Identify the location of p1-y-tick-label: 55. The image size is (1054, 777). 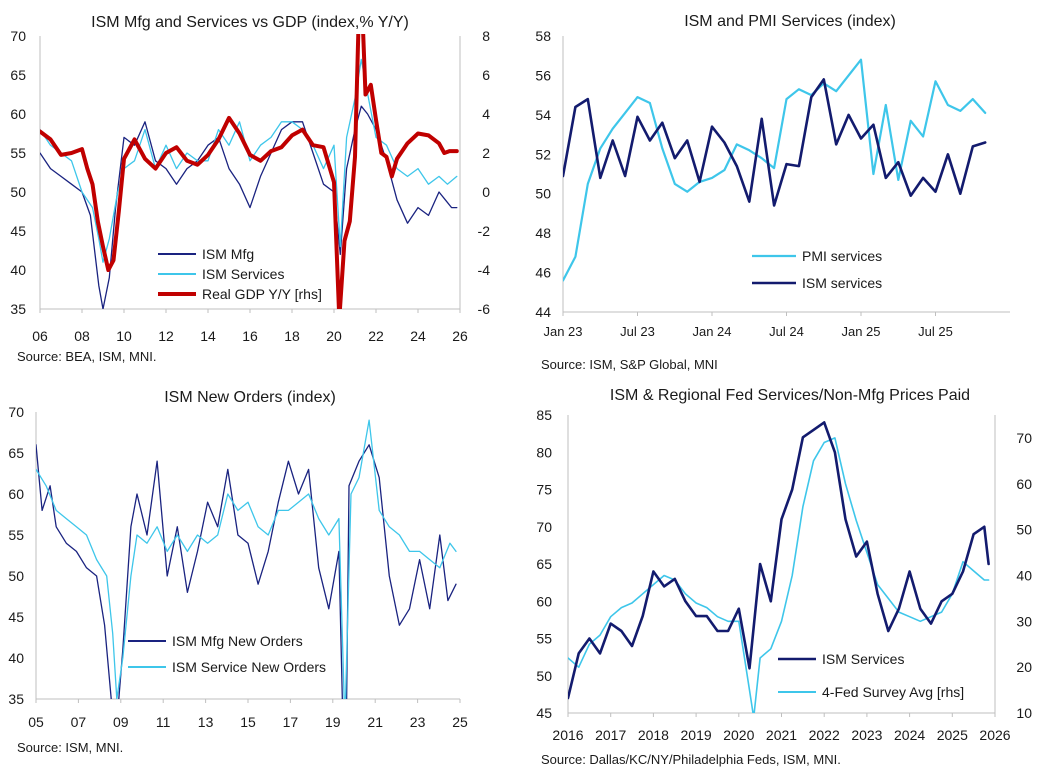
(18, 153).